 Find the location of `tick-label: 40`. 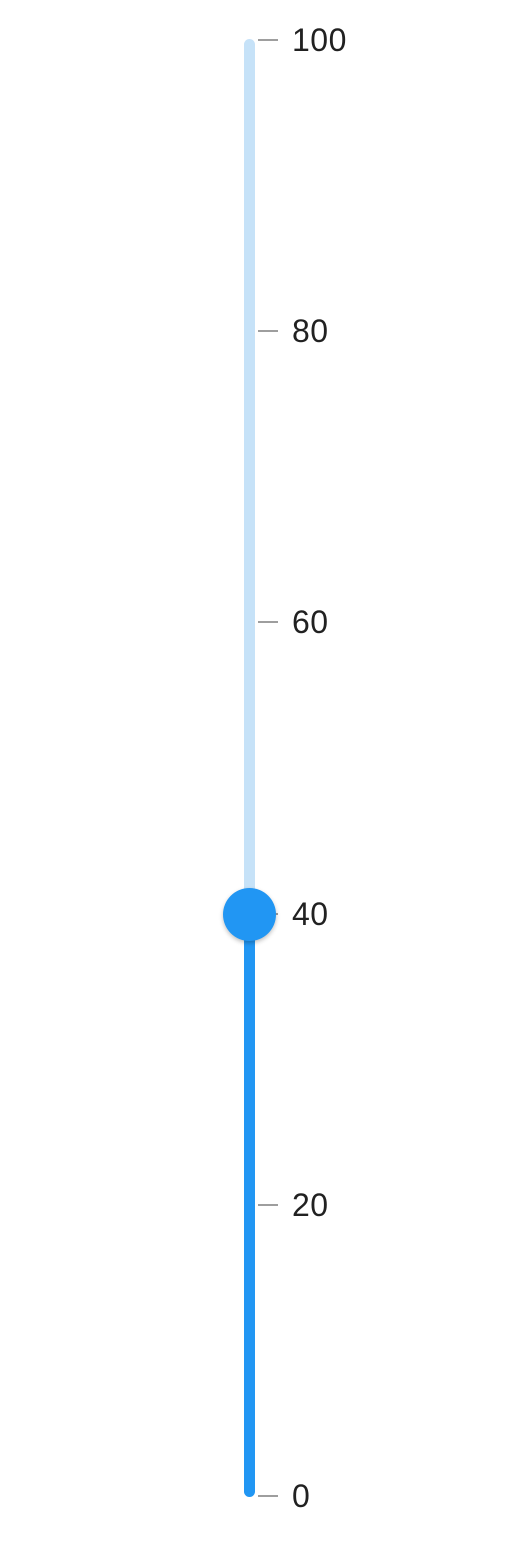

tick-label: 40 is located at coordinates (310, 913).